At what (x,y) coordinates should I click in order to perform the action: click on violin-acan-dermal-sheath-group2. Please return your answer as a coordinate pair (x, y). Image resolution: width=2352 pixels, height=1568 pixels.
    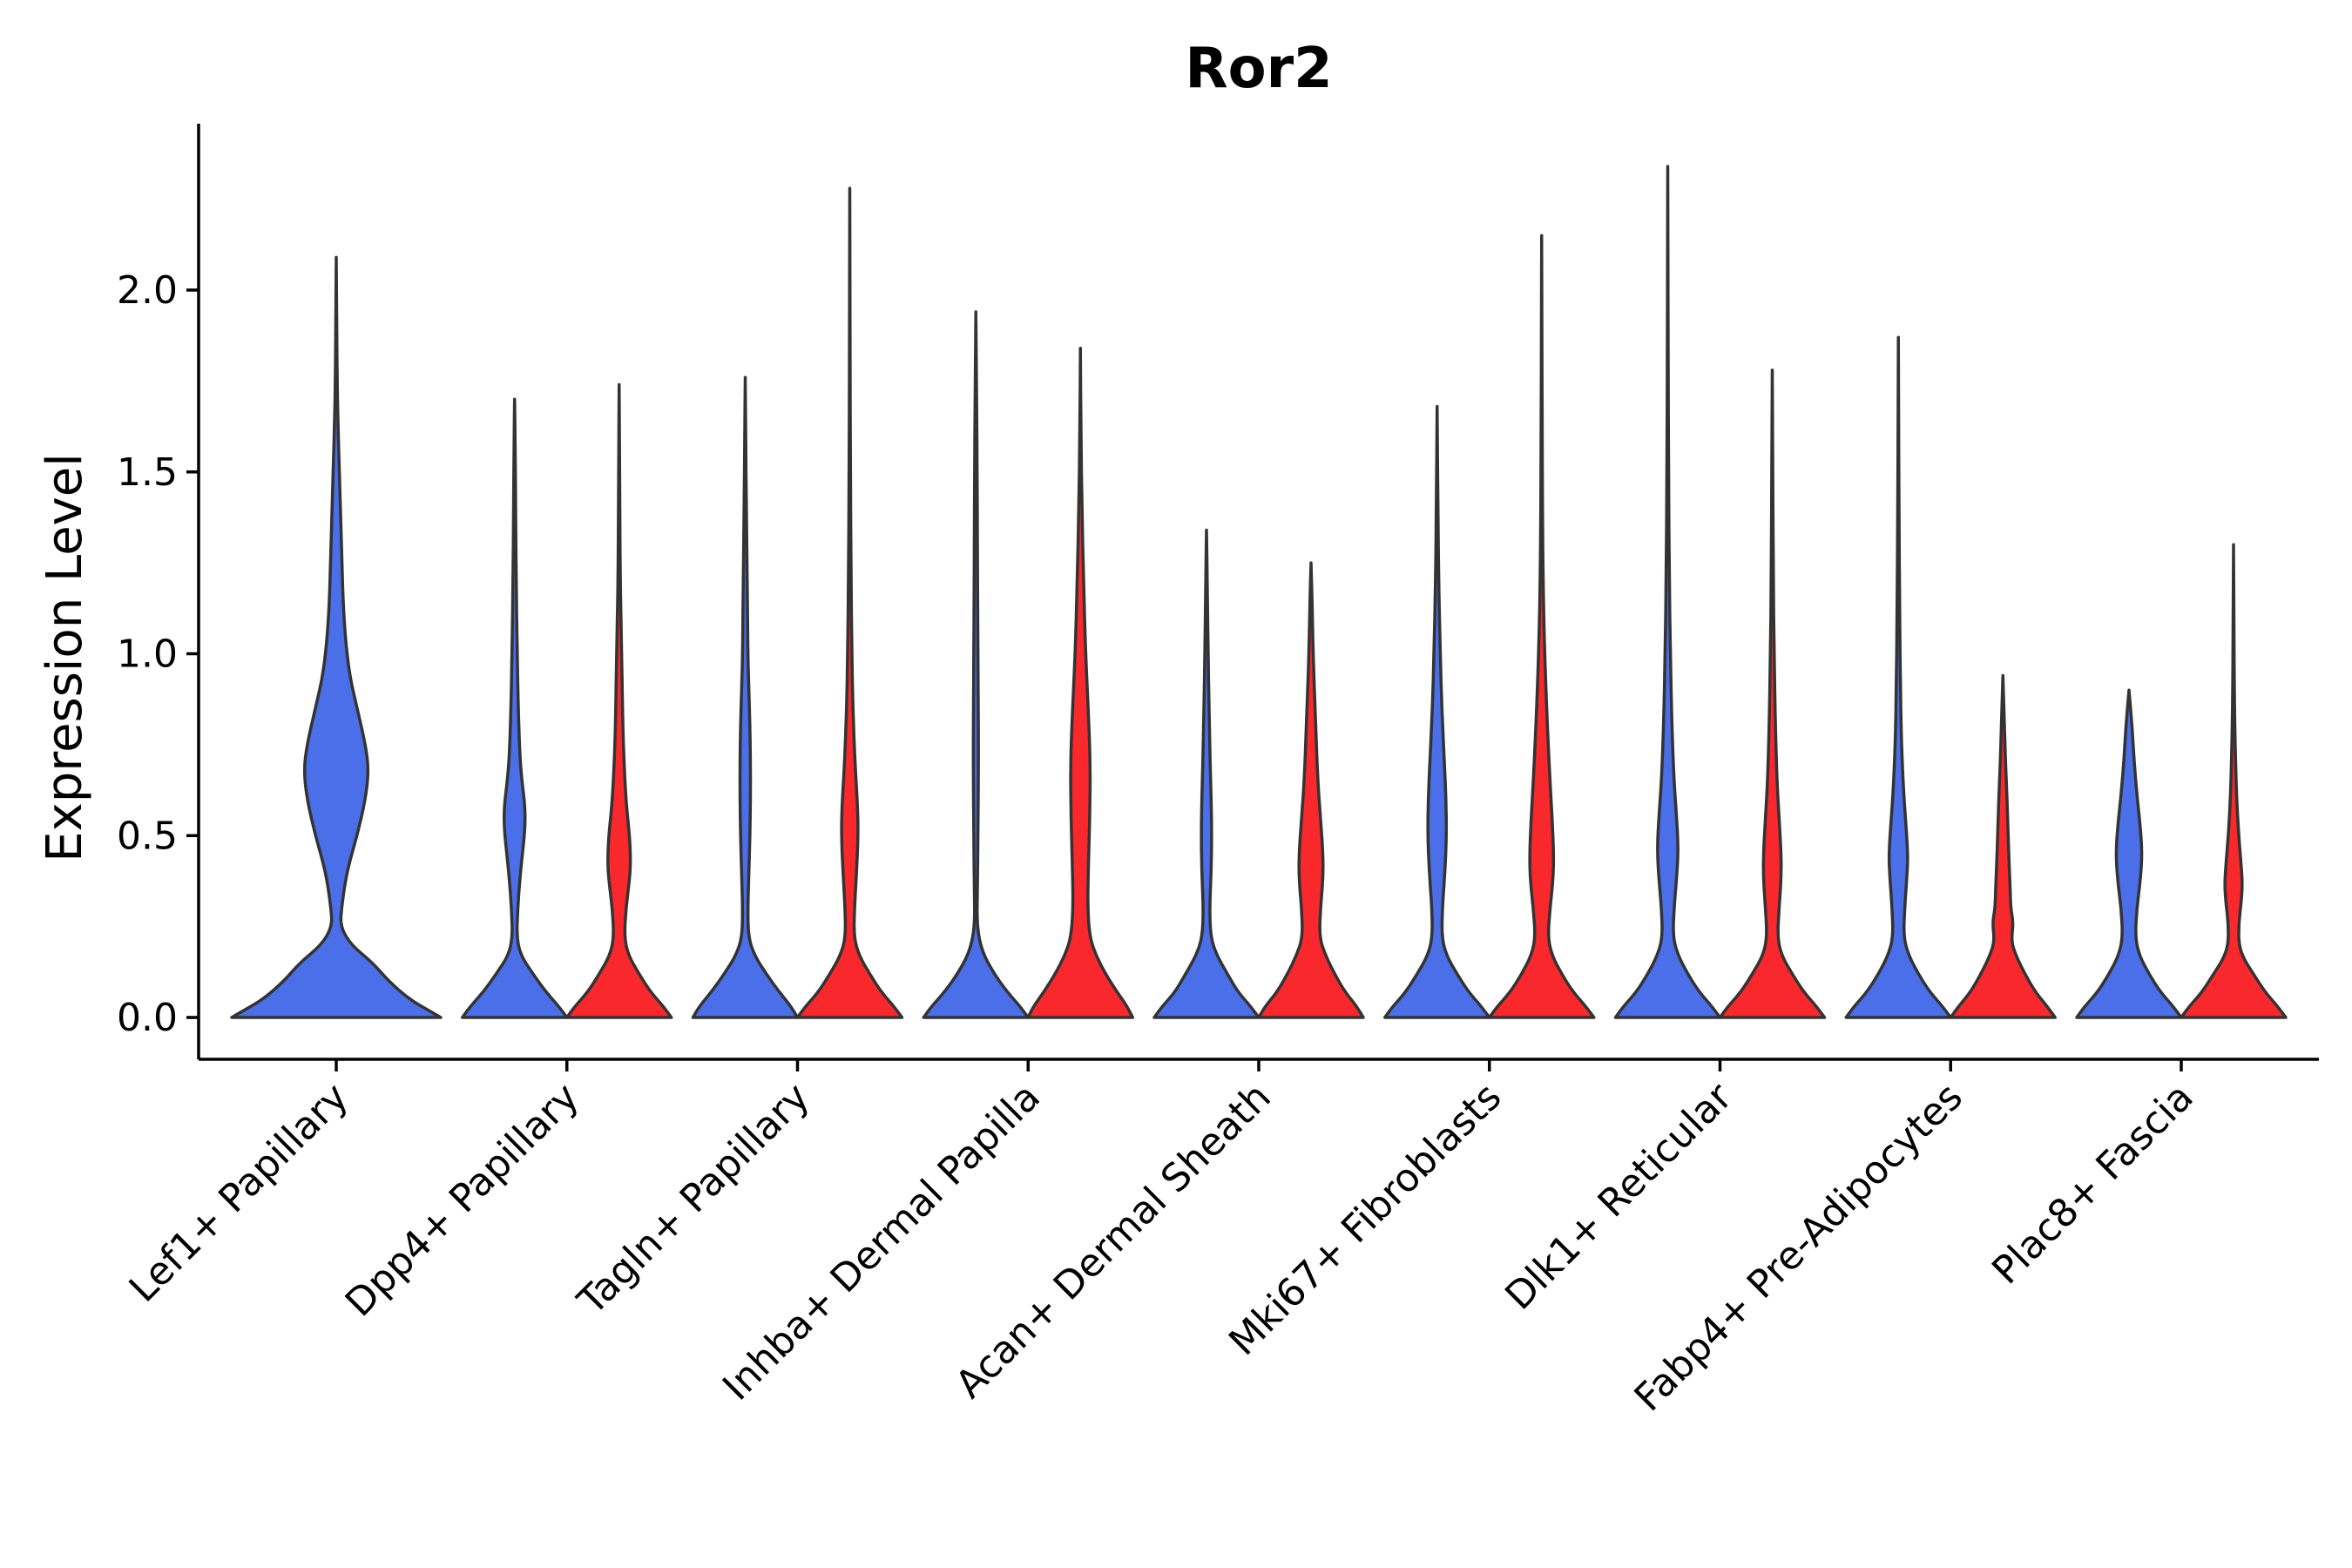
    Looking at the image, I should click on (1311, 790).